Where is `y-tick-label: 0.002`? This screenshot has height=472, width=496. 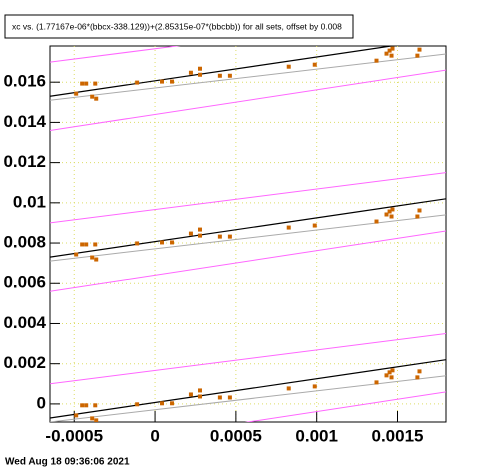 y-tick-label: 0.002 is located at coordinates (24, 362).